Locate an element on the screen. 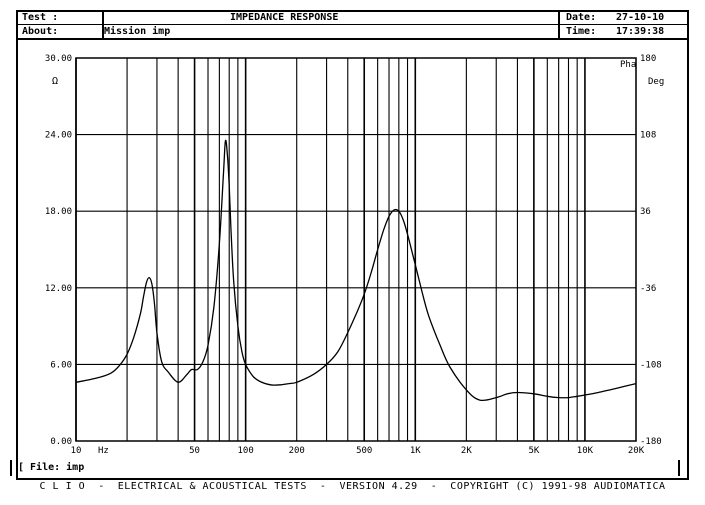 Image resolution: width=705 pixels, height=505 pixels. header-divider is located at coordinates (352, 24).